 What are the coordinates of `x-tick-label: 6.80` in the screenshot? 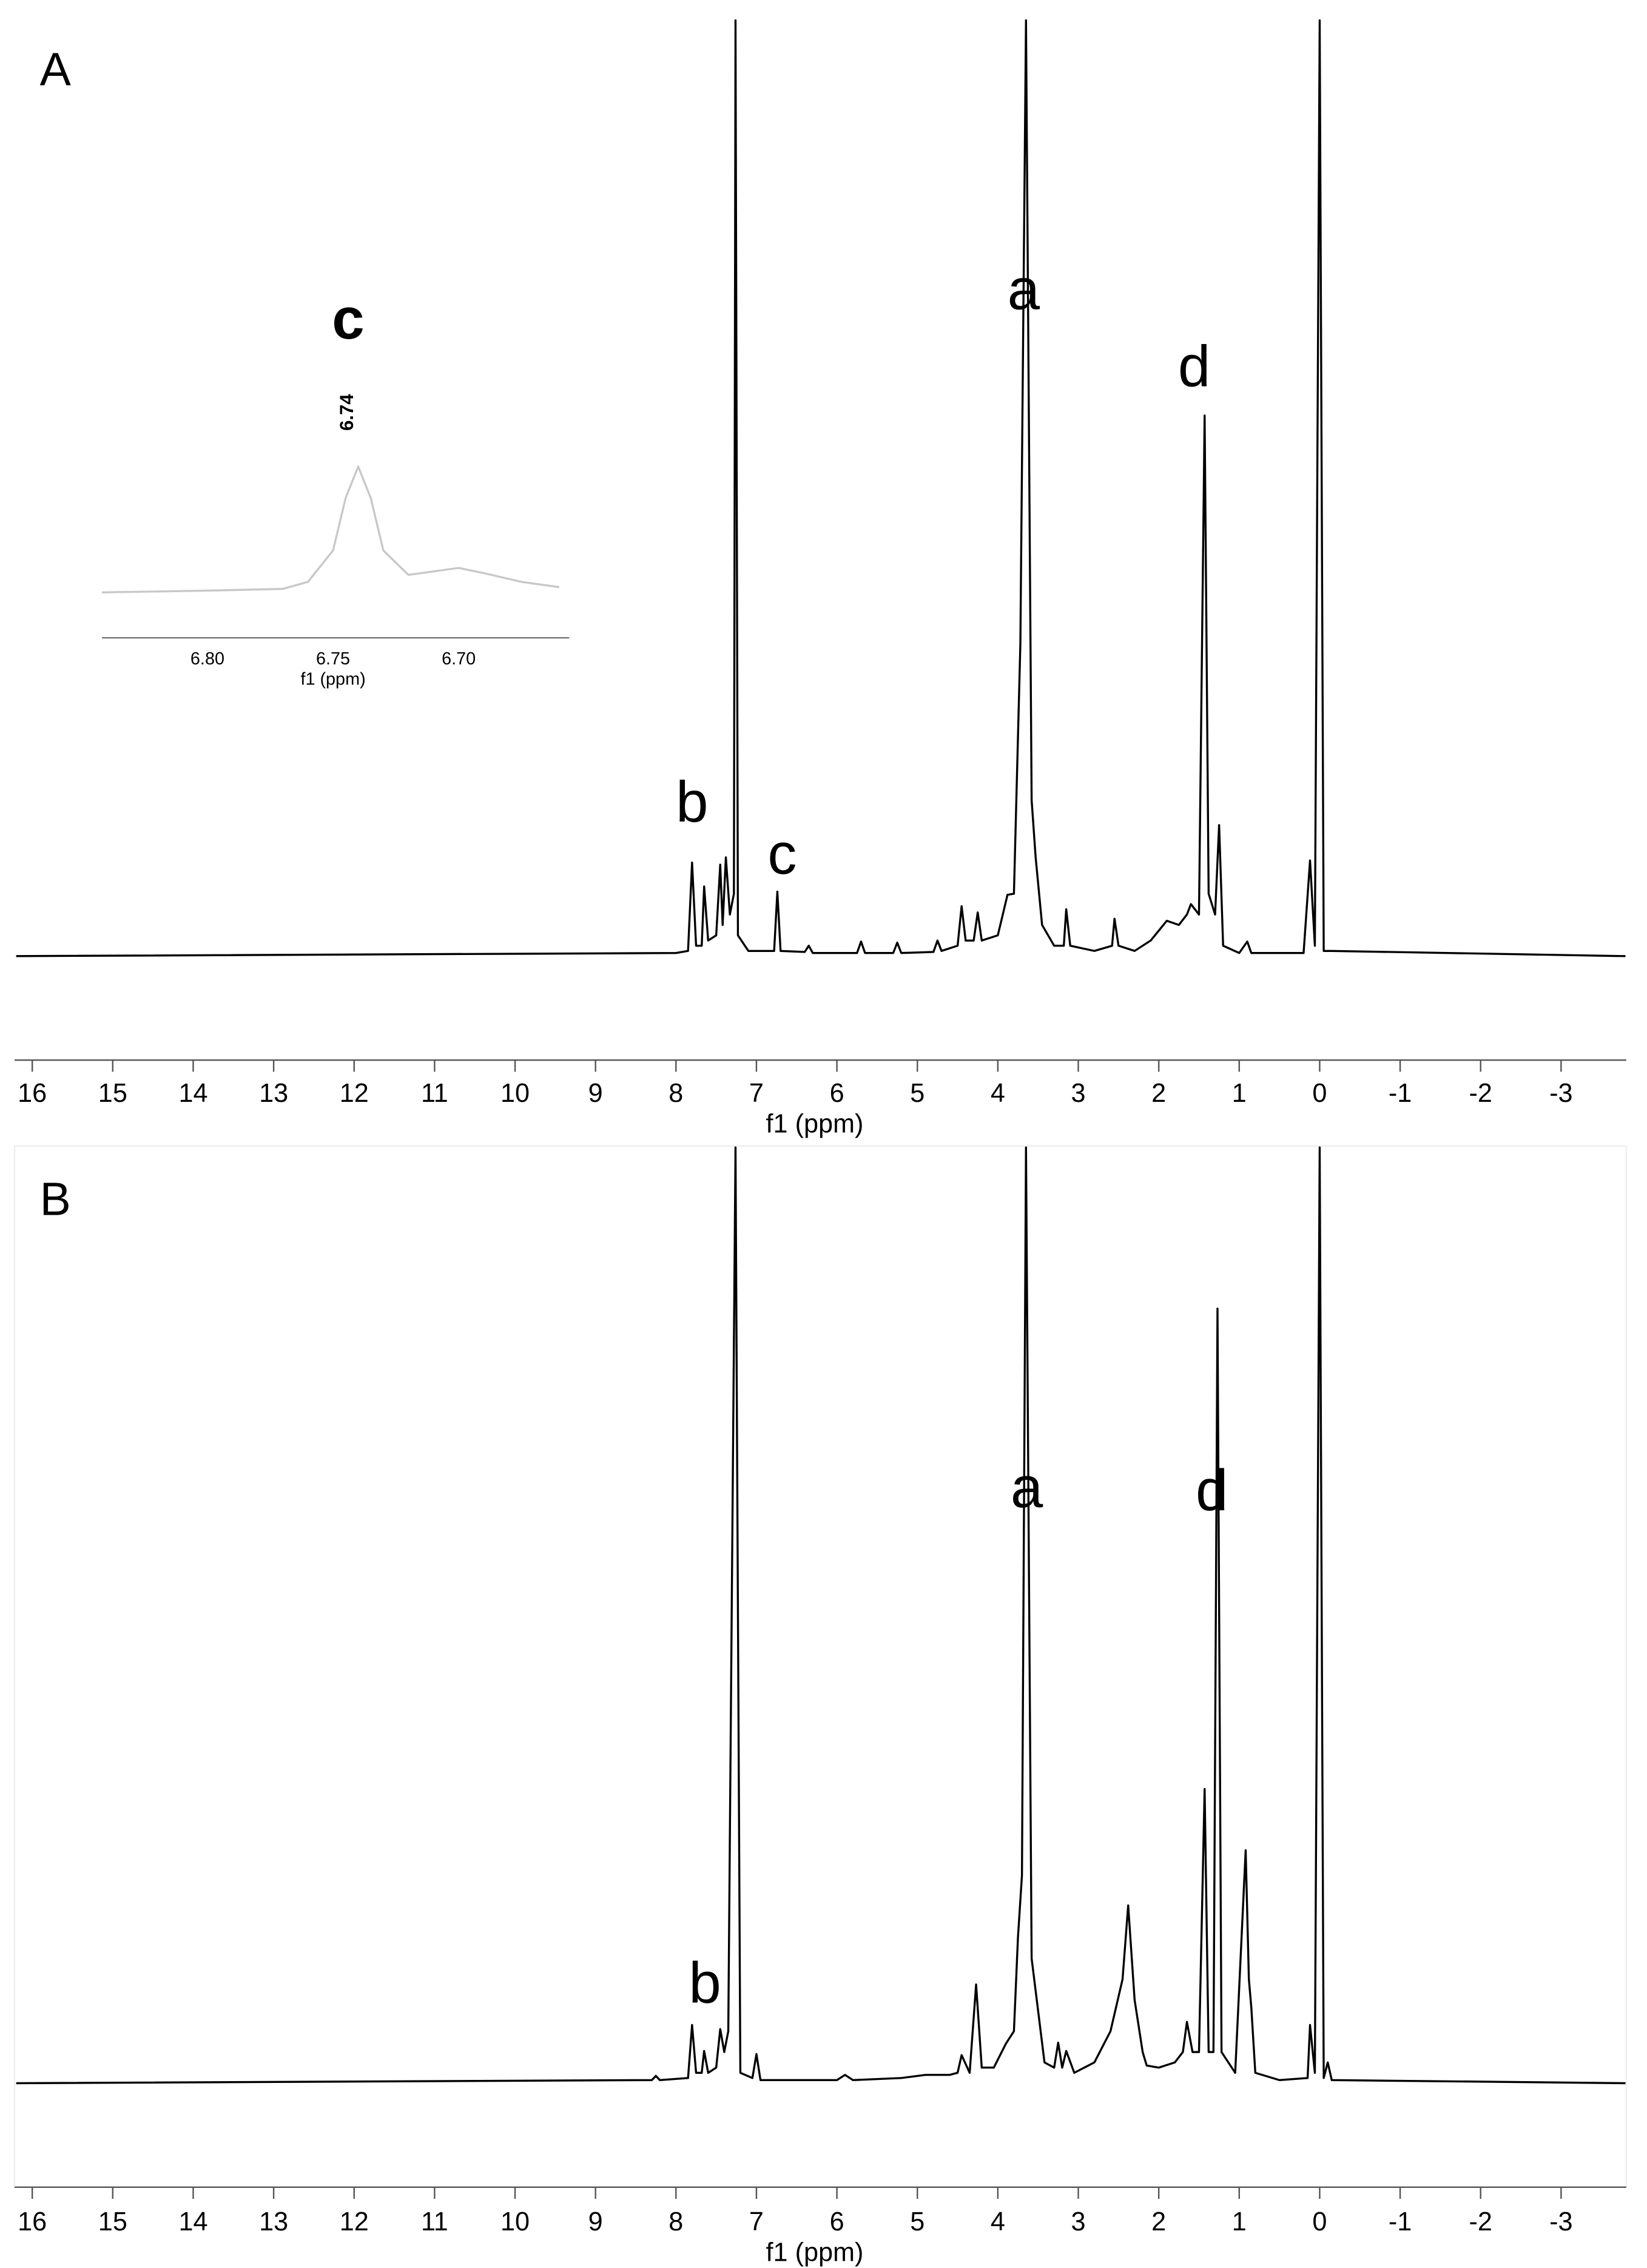 It's located at (207, 659).